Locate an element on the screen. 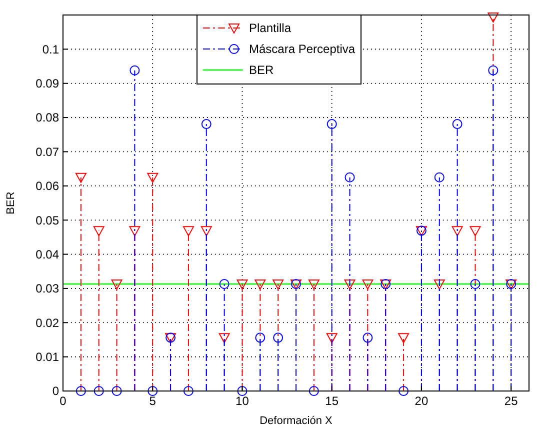  legend-label: Máscara Perceptiva is located at coordinates (302, 49).